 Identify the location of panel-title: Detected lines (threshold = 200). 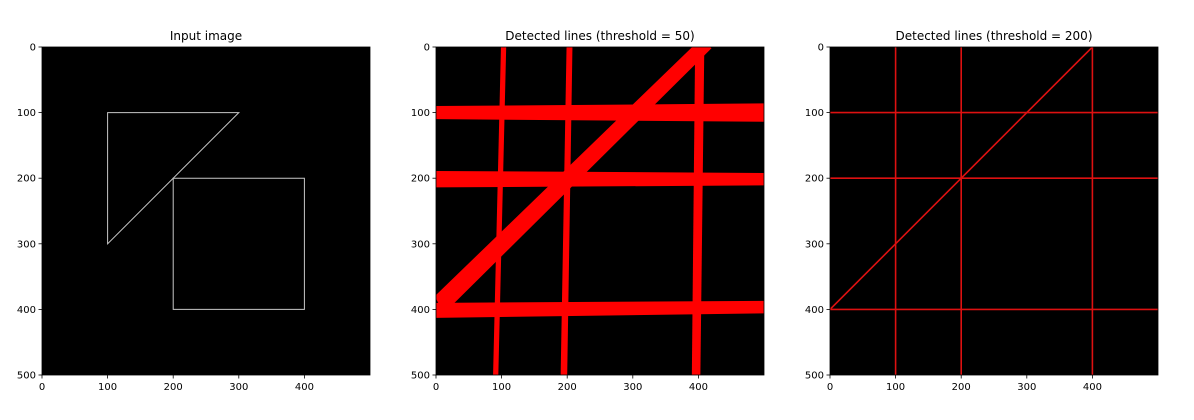
(993, 36).